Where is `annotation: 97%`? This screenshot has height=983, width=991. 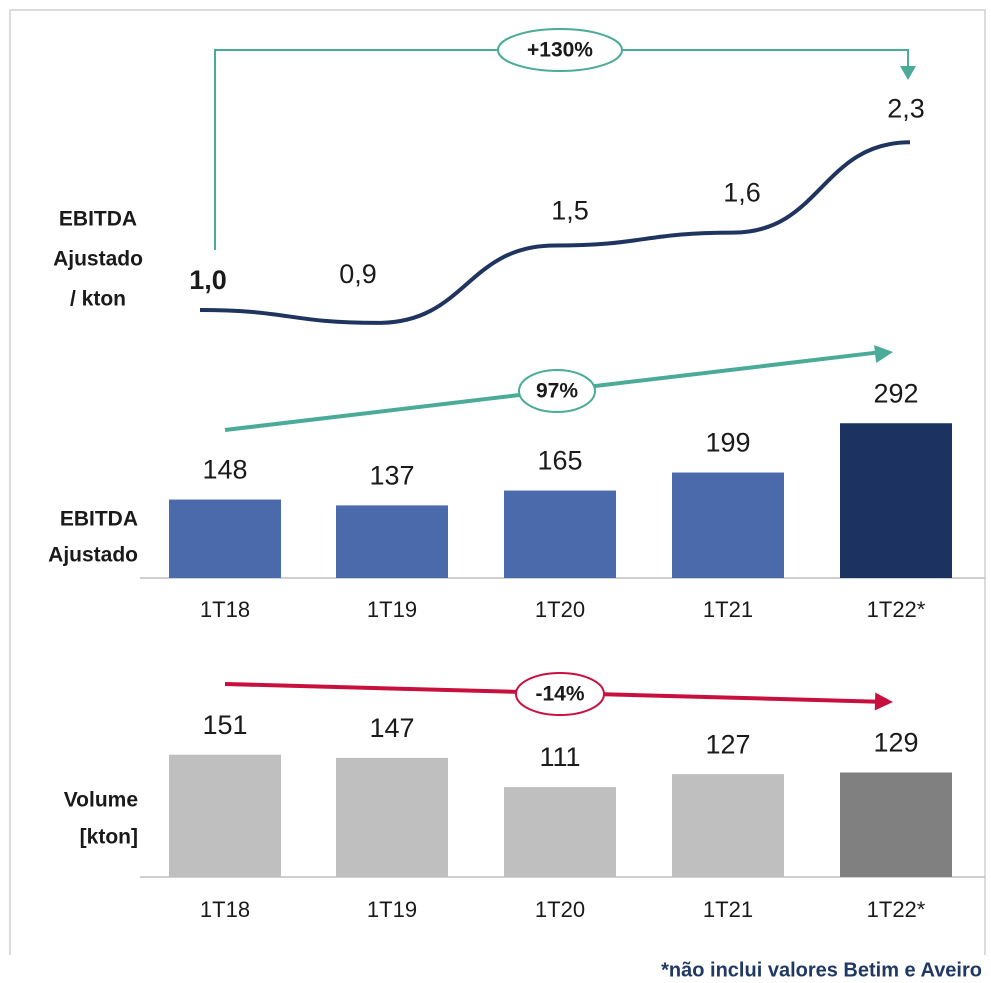
annotation: 97% is located at coordinates (557, 391).